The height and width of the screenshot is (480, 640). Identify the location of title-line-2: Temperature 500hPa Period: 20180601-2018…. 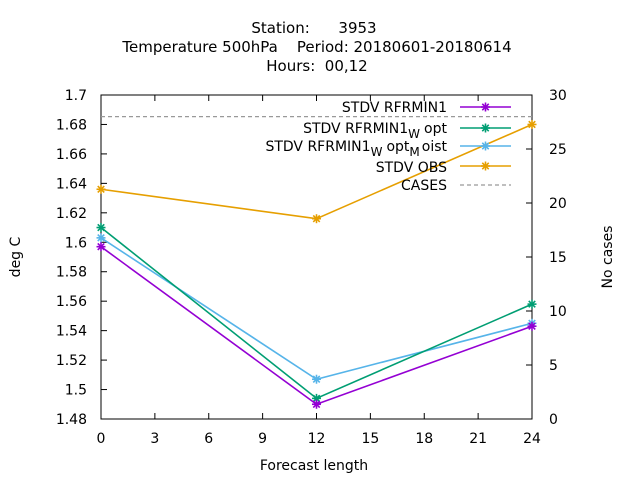
(316, 47).